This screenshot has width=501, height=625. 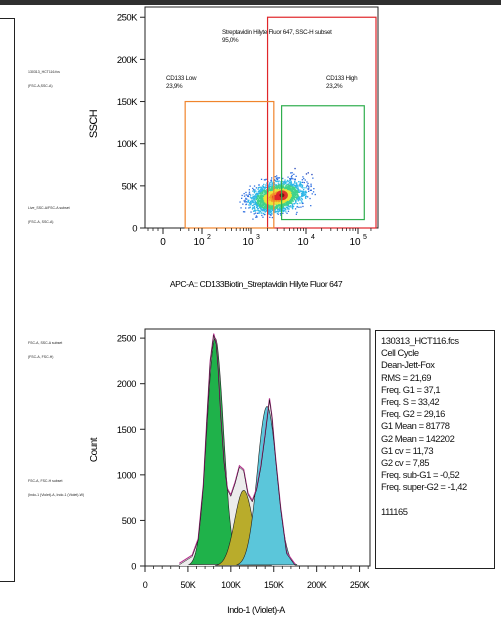 I want to click on hierarchy-label-4-line1: FSC-A, FSC-H subset, so click(x=45, y=481).